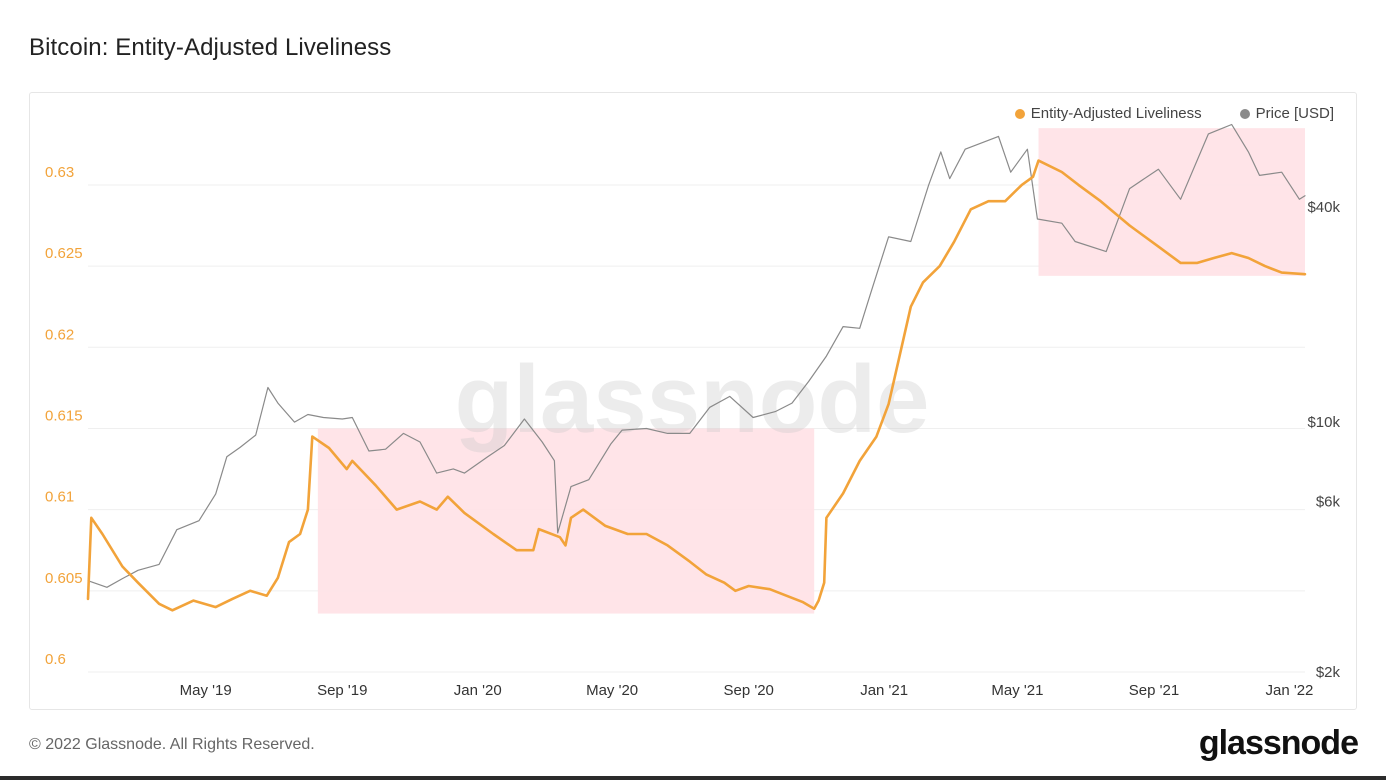 The height and width of the screenshot is (780, 1386). I want to click on brand-logo: glassnode, so click(1278, 743).